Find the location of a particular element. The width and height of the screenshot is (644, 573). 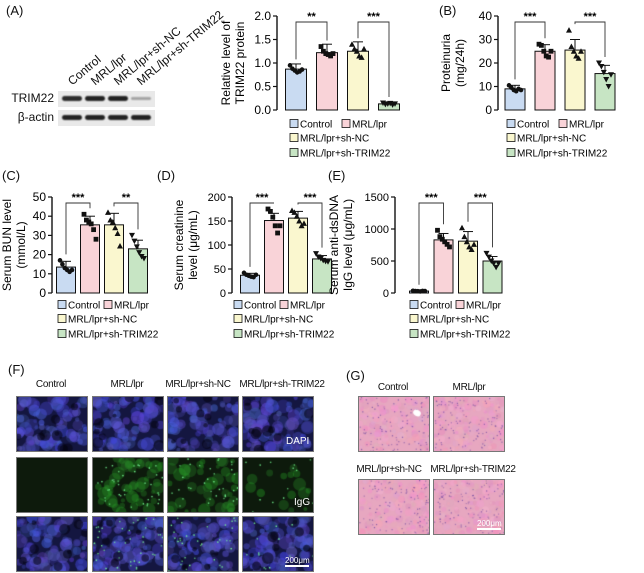

y-axis-label: IgG level (μg/mL) is located at coordinates (348, 245).